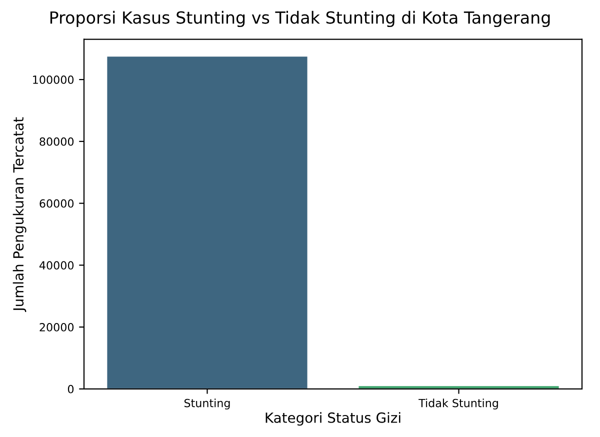 The width and height of the screenshot is (600, 437). Describe the element at coordinates (71, 389) in the screenshot. I see `y-tick-label: 0` at that location.